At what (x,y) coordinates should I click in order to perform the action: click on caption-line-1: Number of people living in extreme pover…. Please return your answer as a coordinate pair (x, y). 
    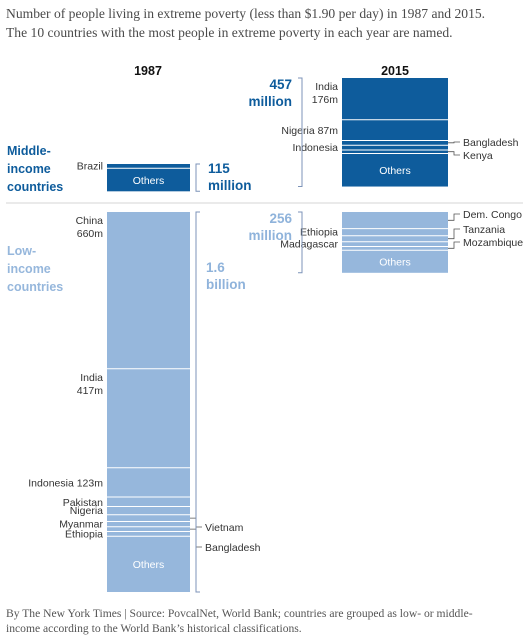
    Looking at the image, I should click on (246, 13).